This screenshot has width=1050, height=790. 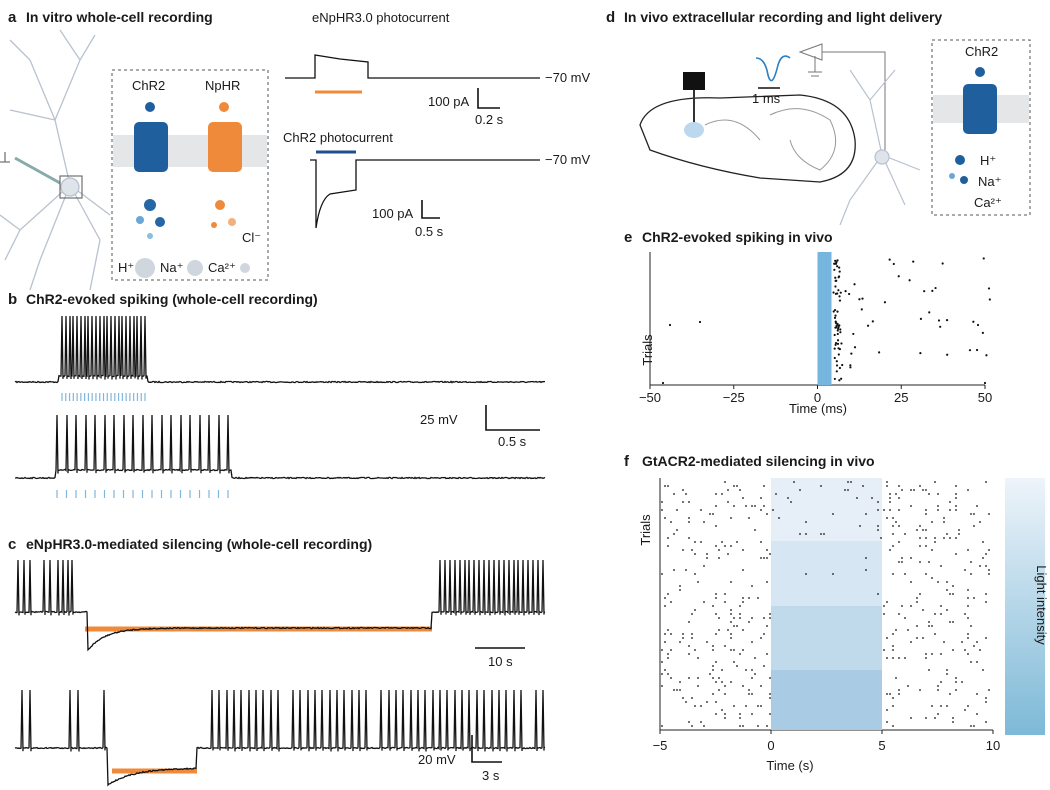 What do you see at coordinates (222, 85) in the screenshot?
I see `opsin-label: NpHR` at bounding box center [222, 85].